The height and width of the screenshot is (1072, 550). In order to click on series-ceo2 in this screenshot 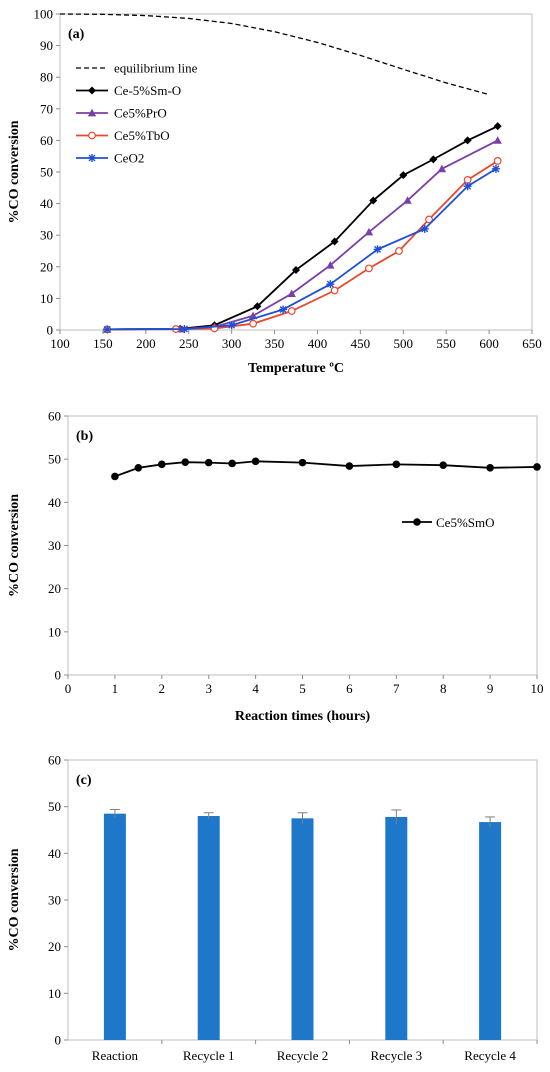, I will do `click(301, 249)`.